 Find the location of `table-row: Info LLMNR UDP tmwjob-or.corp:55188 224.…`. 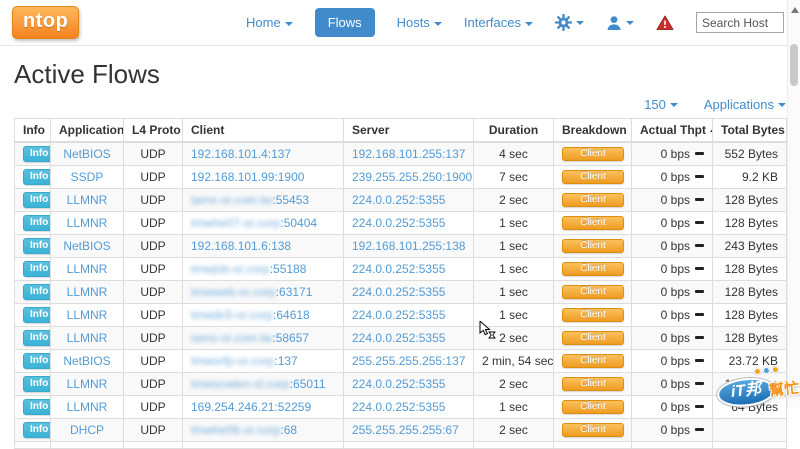

table-row: Info LLMNR UDP tmwjob-or.corp:55188 224.… is located at coordinates (400, 269).